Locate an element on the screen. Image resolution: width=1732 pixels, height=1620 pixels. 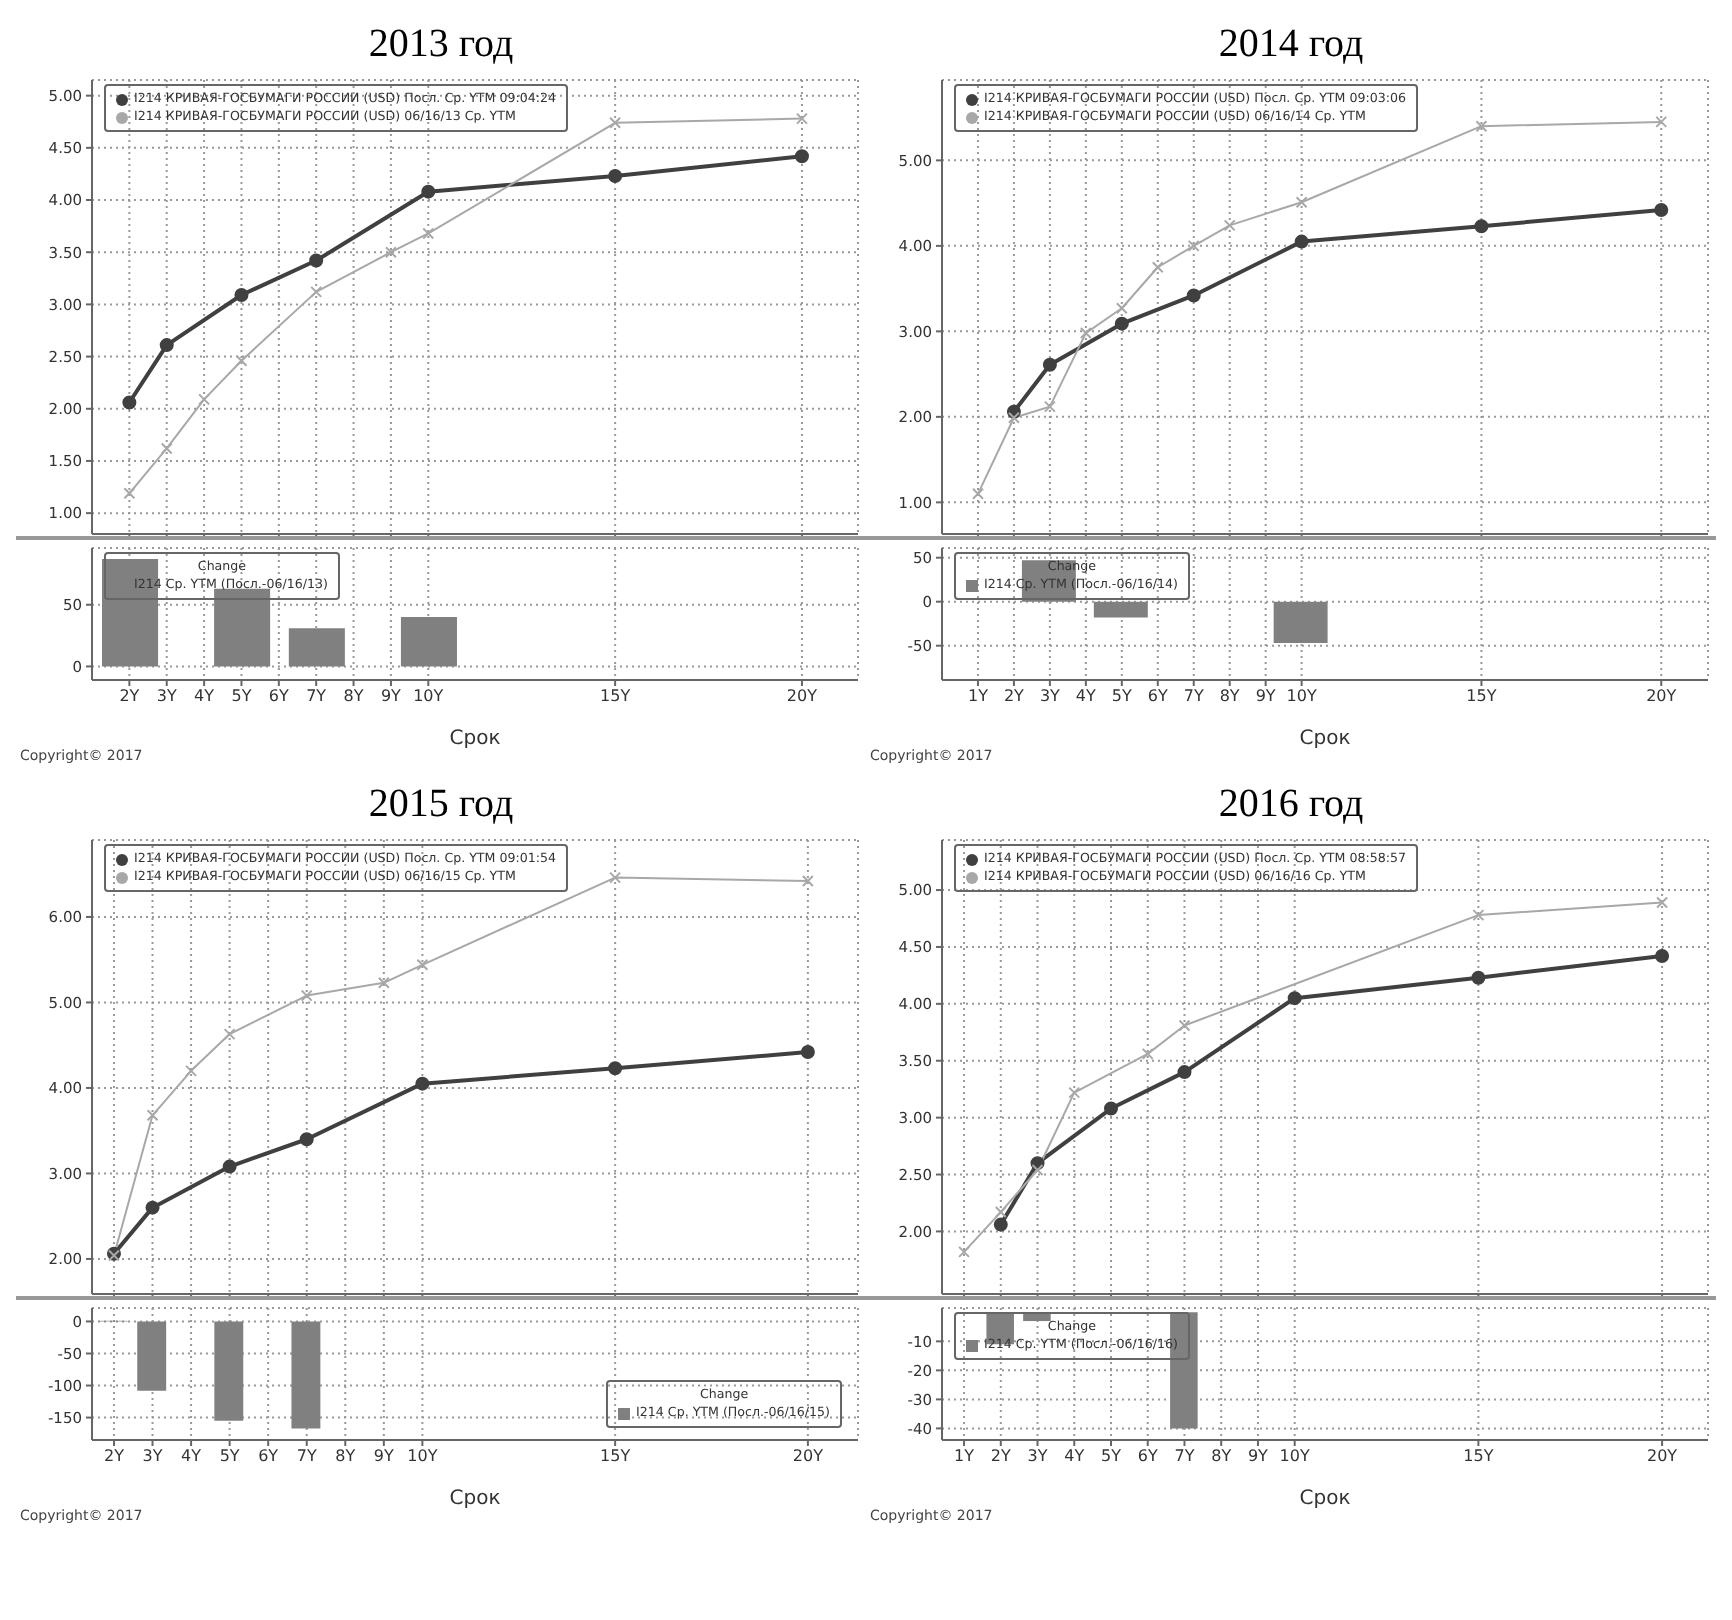
chart-title: 2015 год is located at coordinates (441, 804).